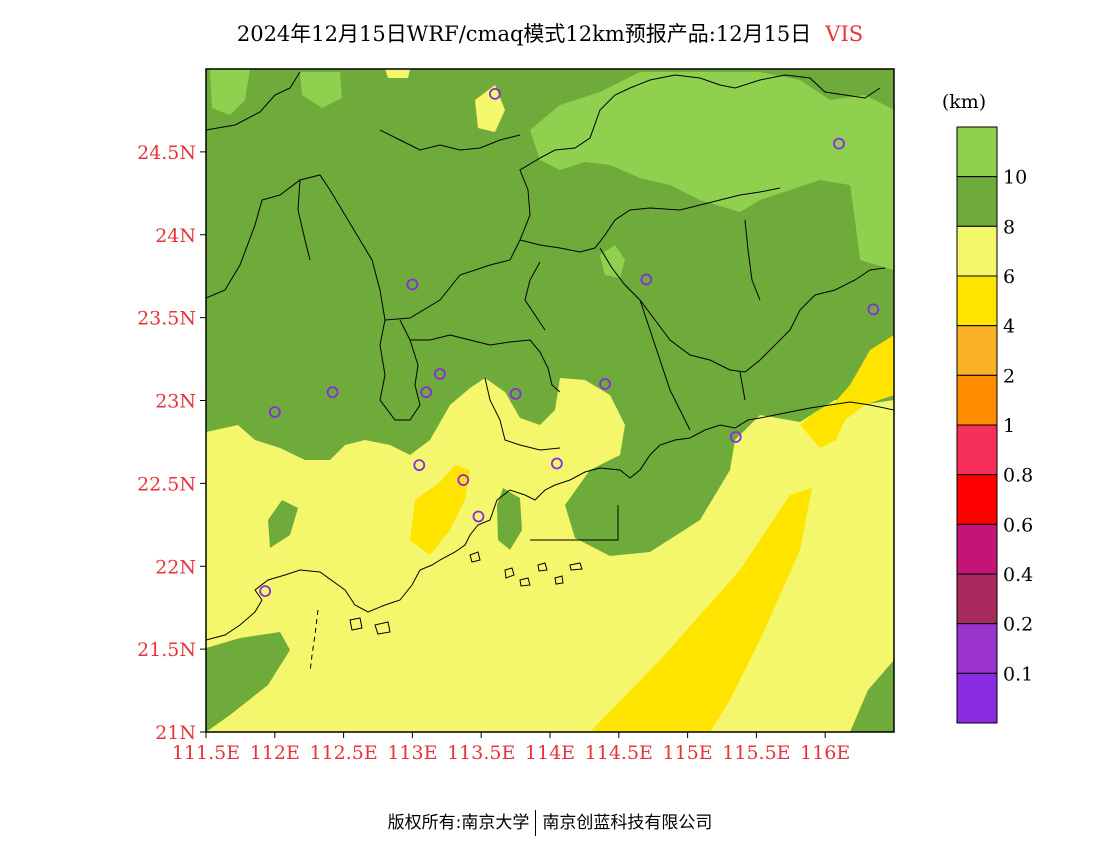  Describe the element at coordinates (314, 641) in the screenshot. I see `leizhou-dash` at that location.